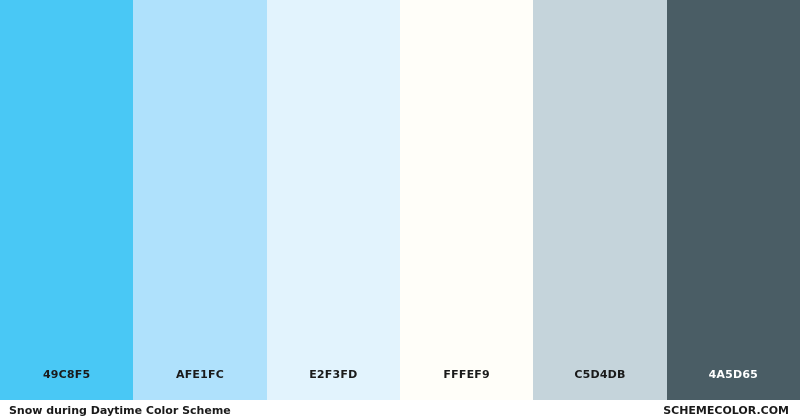 The height and width of the screenshot is (420, 800). Describe the element at coordinates (733, 374) in the screenshot. I see `swatch-hex-label: 4A5D65` at that location.